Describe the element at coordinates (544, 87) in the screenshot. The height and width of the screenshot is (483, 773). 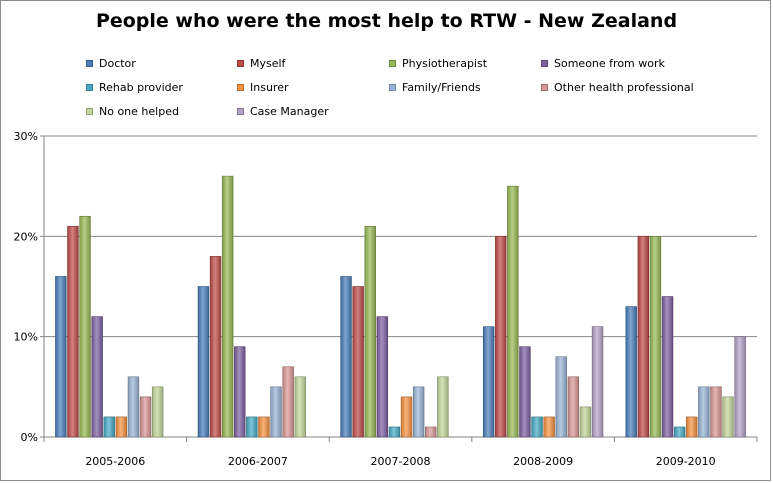
I see `legend-swatch-other-health-professional` at that location.